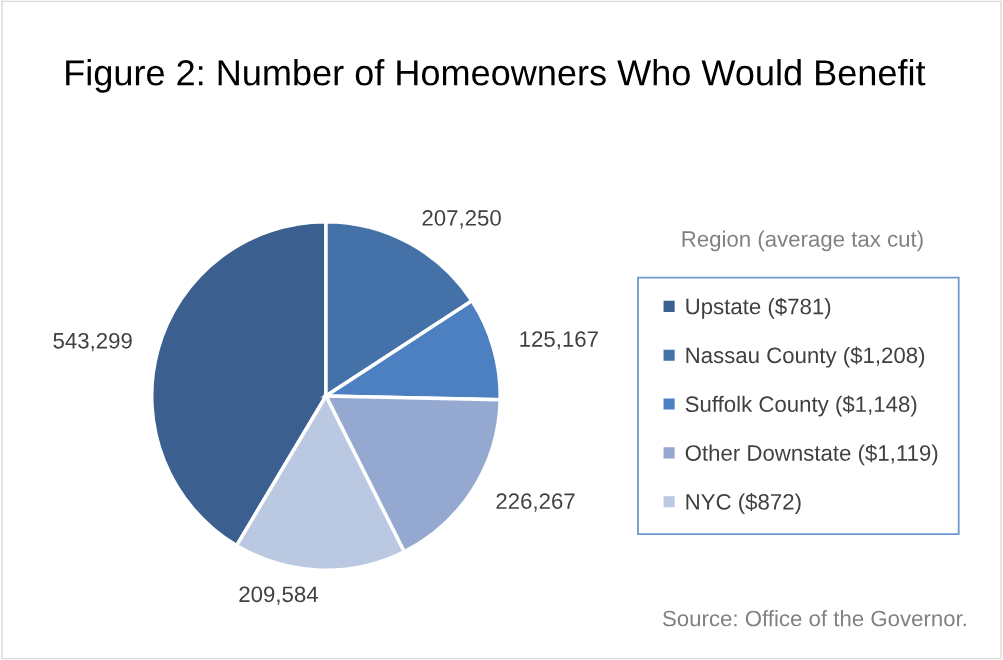  Describe the element at coordinates (758, 308) in the screenshot. I see `legend-label: Upstate ($781)` at that location.